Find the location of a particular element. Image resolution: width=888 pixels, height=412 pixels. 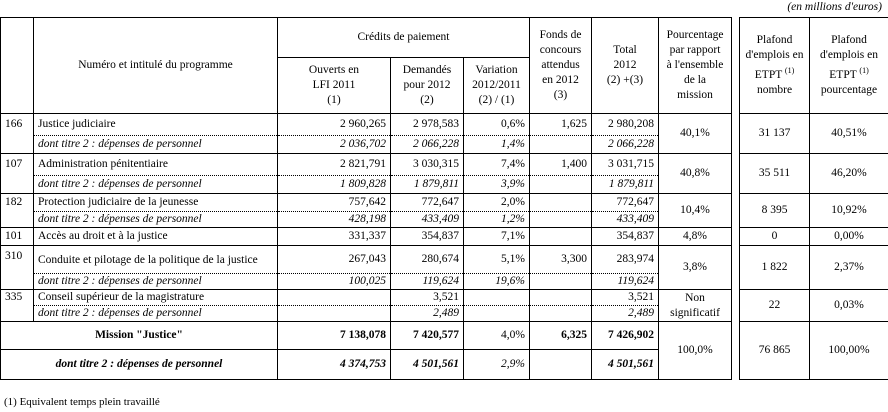

programme-code: 335 is located at coordinates (17, 305).